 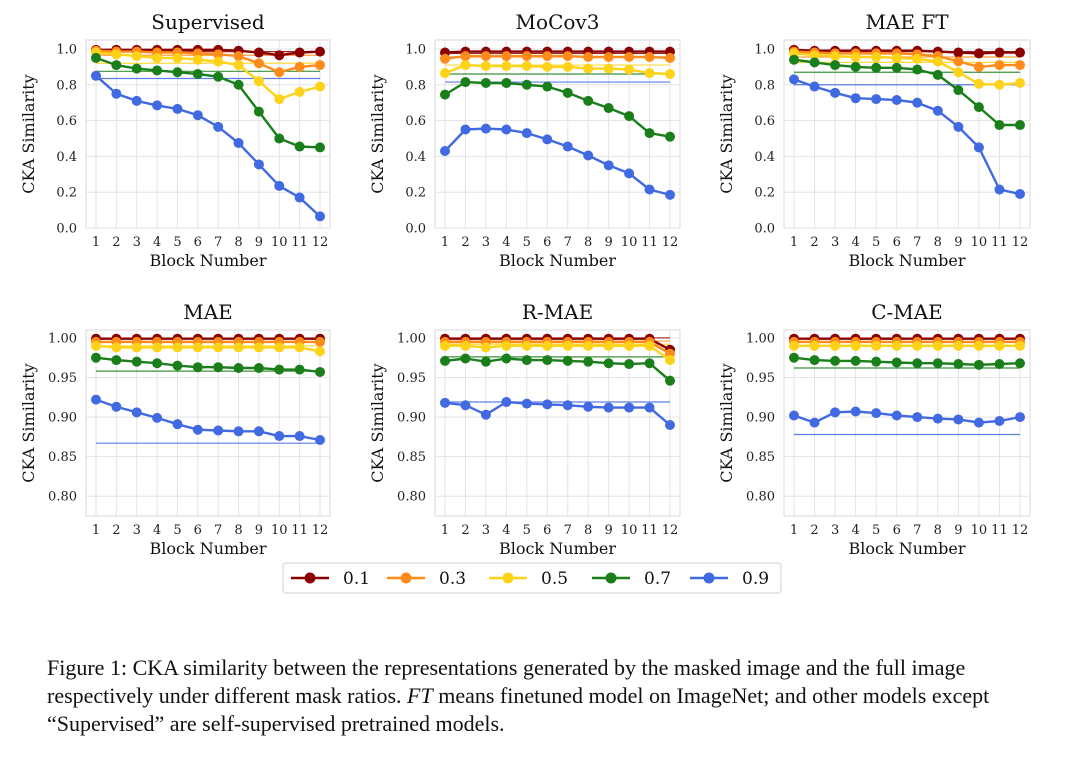 What do you see at coordinates (137, 530) in the screenshot?
I see `x-tick-label: 3` at bounding box center [137, 530].